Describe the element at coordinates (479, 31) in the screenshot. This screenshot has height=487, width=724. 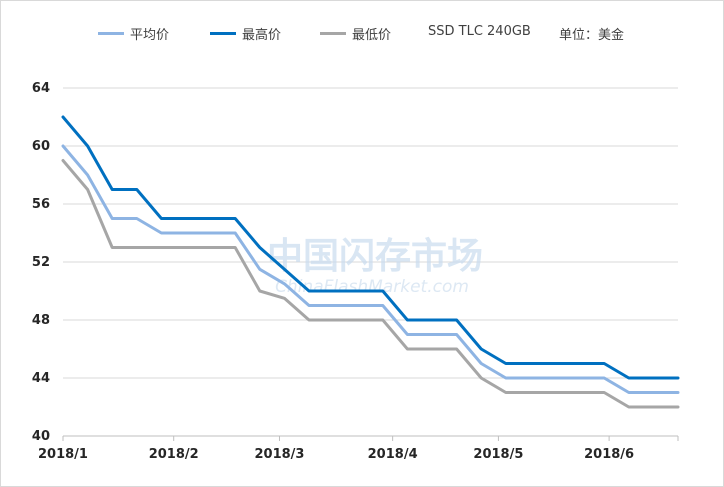
I see `product-annotation: SSD TLC 240GB` at that location.